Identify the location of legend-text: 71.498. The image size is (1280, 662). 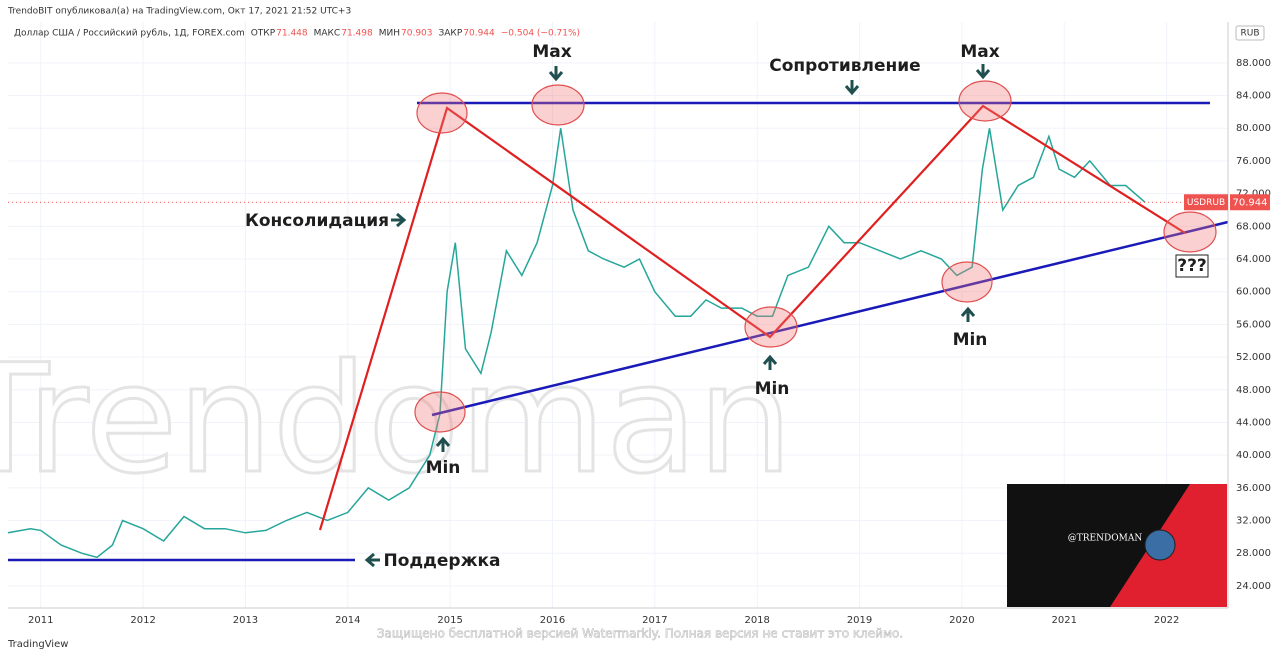
(357, 34).